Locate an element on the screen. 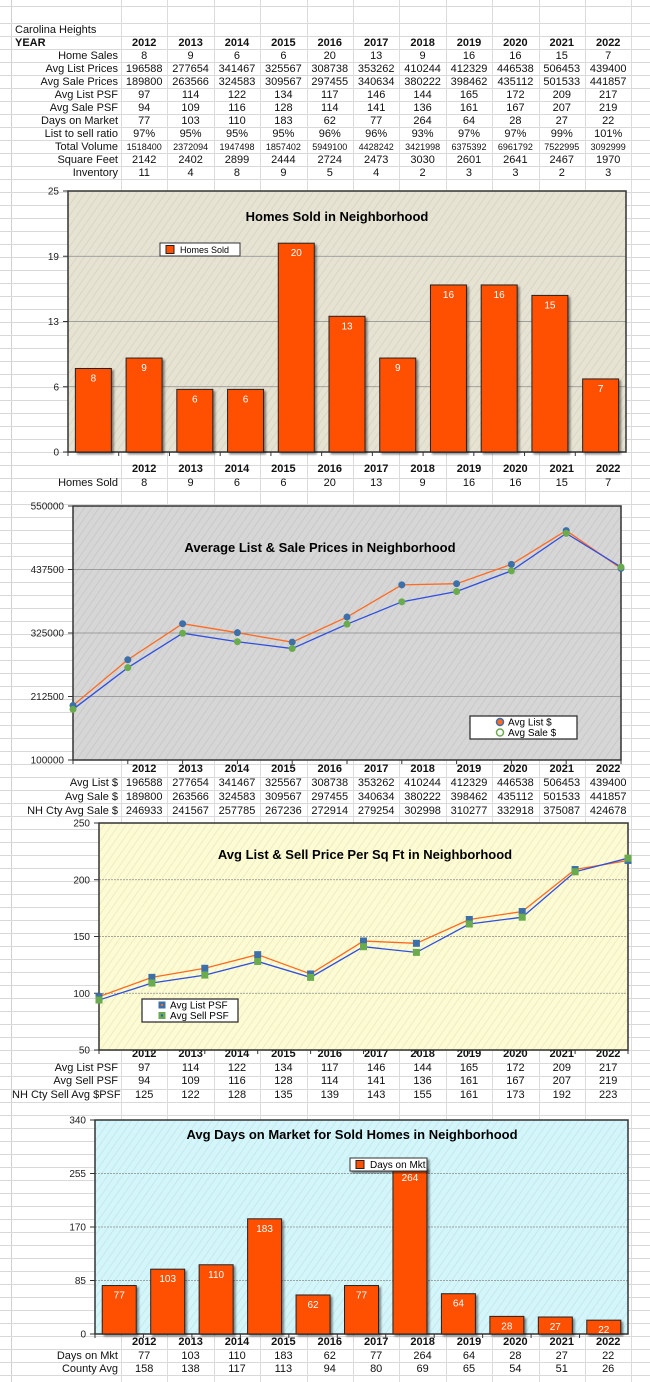 The height and width of the screenshot is (1382, 650). table-cell: 4 is located at coordinates (376, 173).